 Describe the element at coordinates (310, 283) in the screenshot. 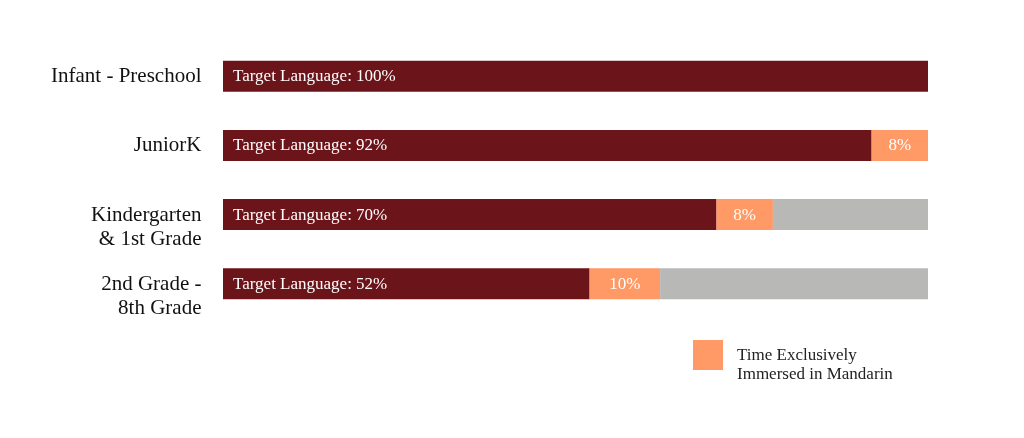

I see `data-label: Target Language: 52%` at that location.